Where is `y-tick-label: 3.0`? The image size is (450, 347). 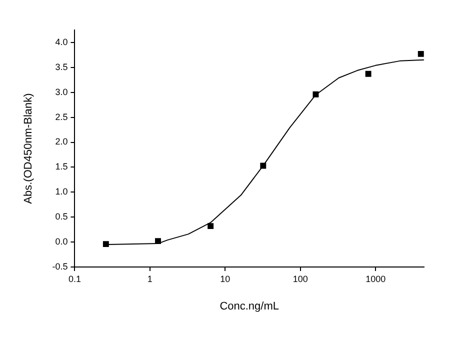
y-tick-label: 3.0 is located at coordinates (61, 91).